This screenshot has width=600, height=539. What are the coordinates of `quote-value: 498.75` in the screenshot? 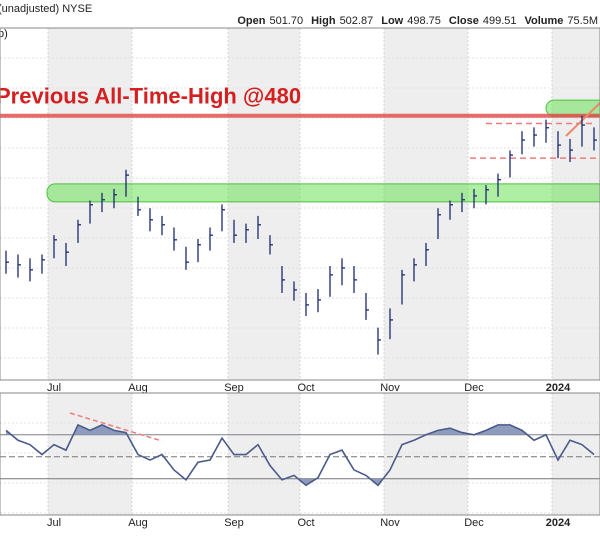 It's located at (424, 21).